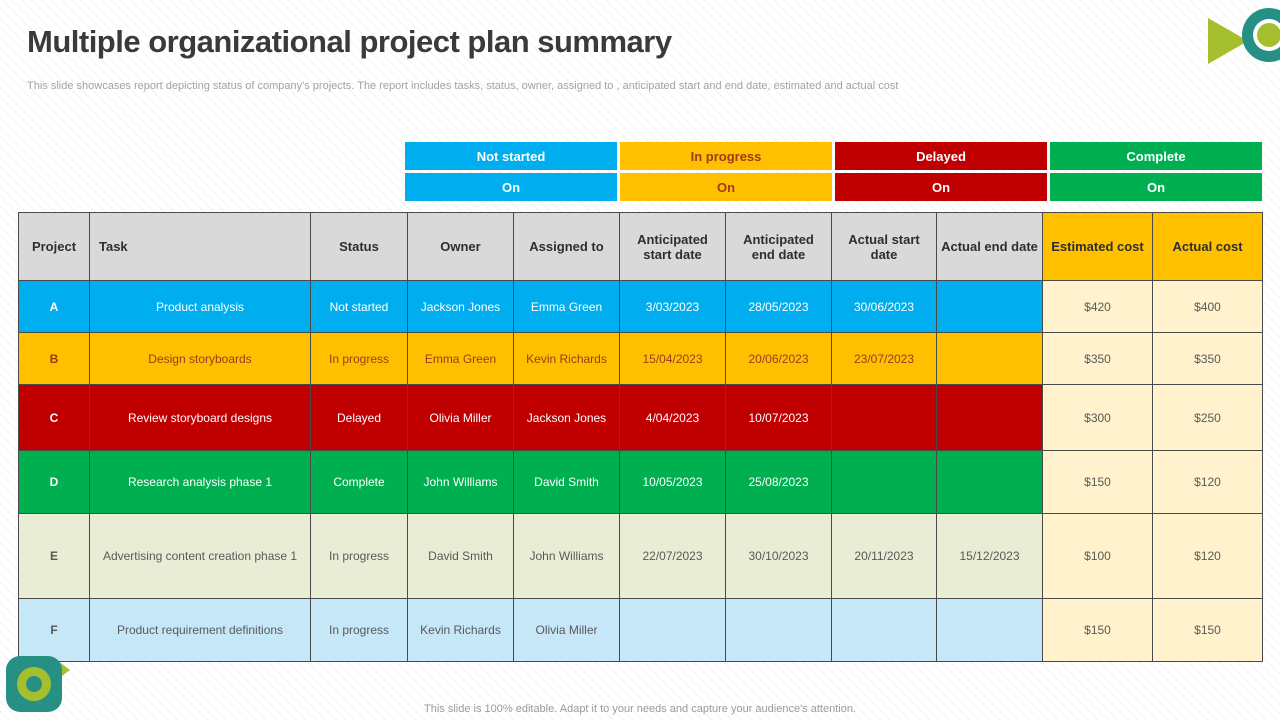 This screenshot has height=720, width=1280. I want to click on header-estimated-cost: Estimated cost, so click(1097, 246).